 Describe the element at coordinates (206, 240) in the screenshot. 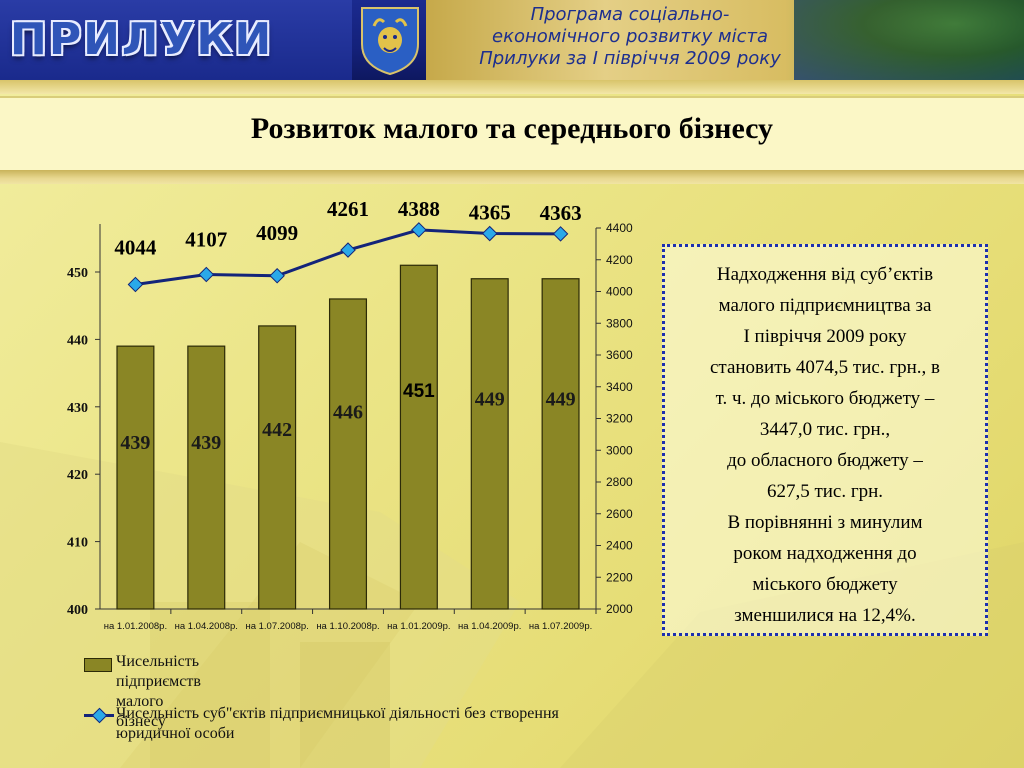

I see `line-value-label: 4107` at that location.